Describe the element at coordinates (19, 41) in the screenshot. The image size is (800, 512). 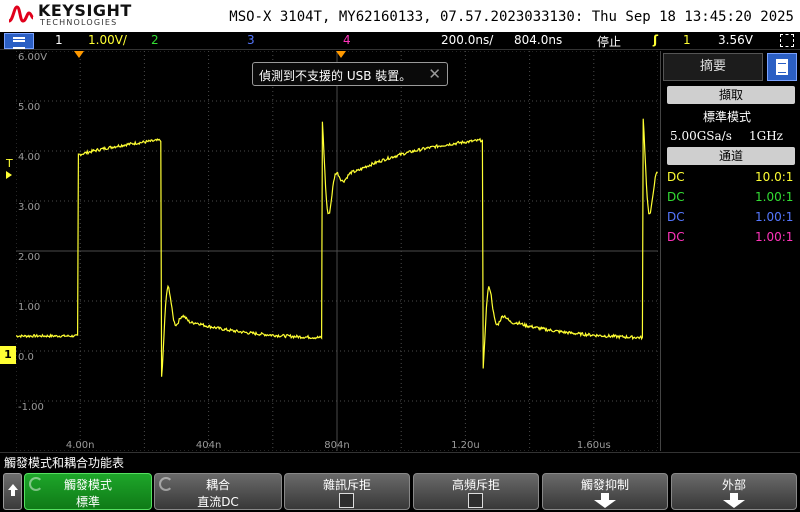
I see `main-menu-icon` at that location.